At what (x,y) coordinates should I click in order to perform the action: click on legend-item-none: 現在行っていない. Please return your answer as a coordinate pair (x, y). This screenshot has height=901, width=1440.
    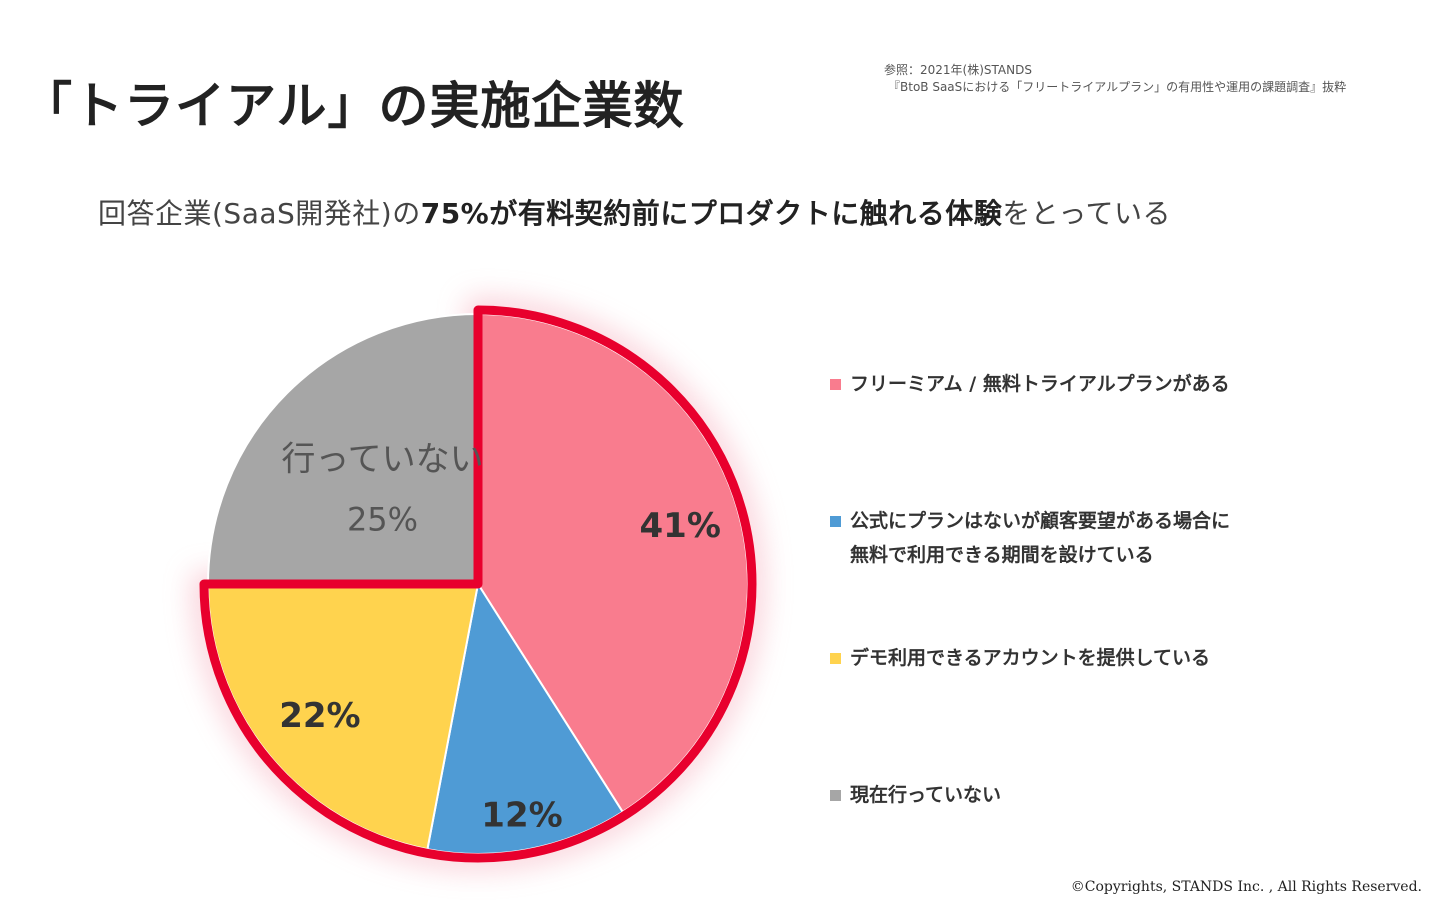
    Looking at the image, I should click on (915, 795).